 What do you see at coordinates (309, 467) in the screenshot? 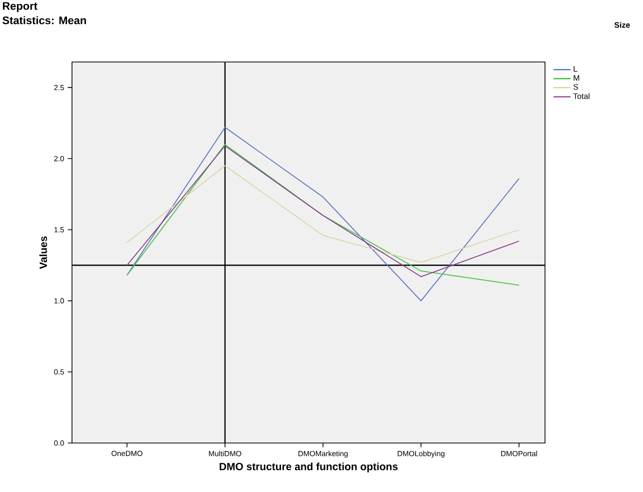
I see `x-axis-title: DMO structure and function options` at bounding box center [309, 467].